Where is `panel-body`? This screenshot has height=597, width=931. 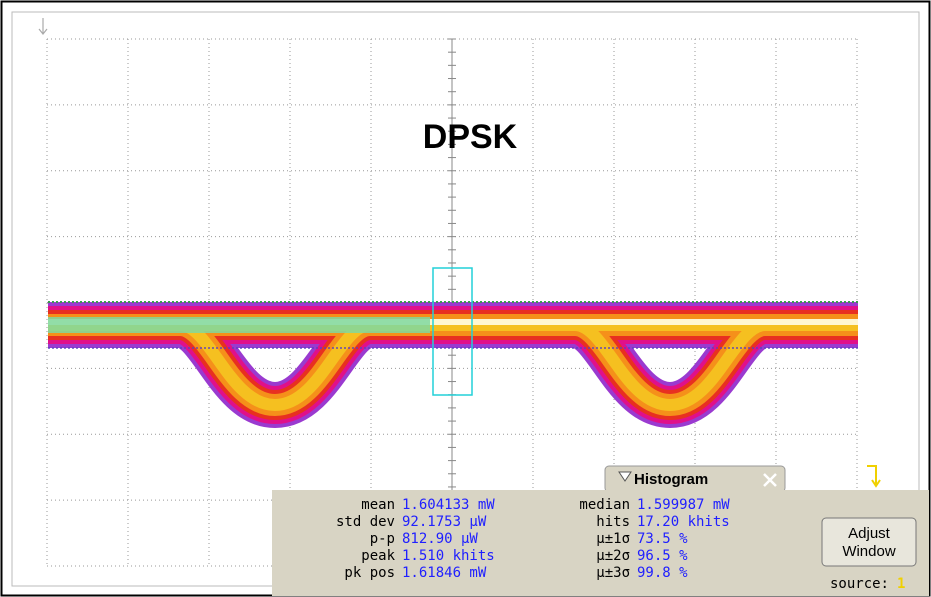
panel-body is located at coordinates (600, 543).